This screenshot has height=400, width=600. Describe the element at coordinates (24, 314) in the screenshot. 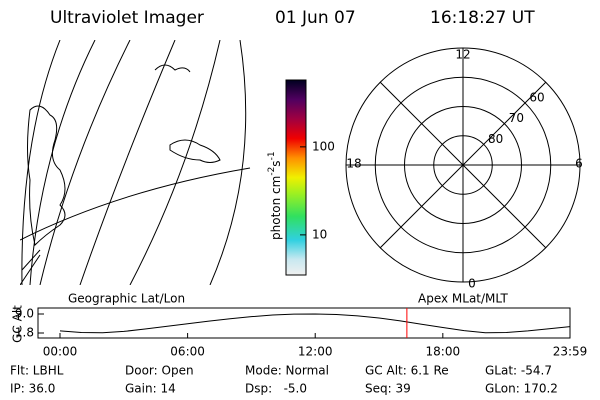

I see `y-tick-label: 9.0` at that location.